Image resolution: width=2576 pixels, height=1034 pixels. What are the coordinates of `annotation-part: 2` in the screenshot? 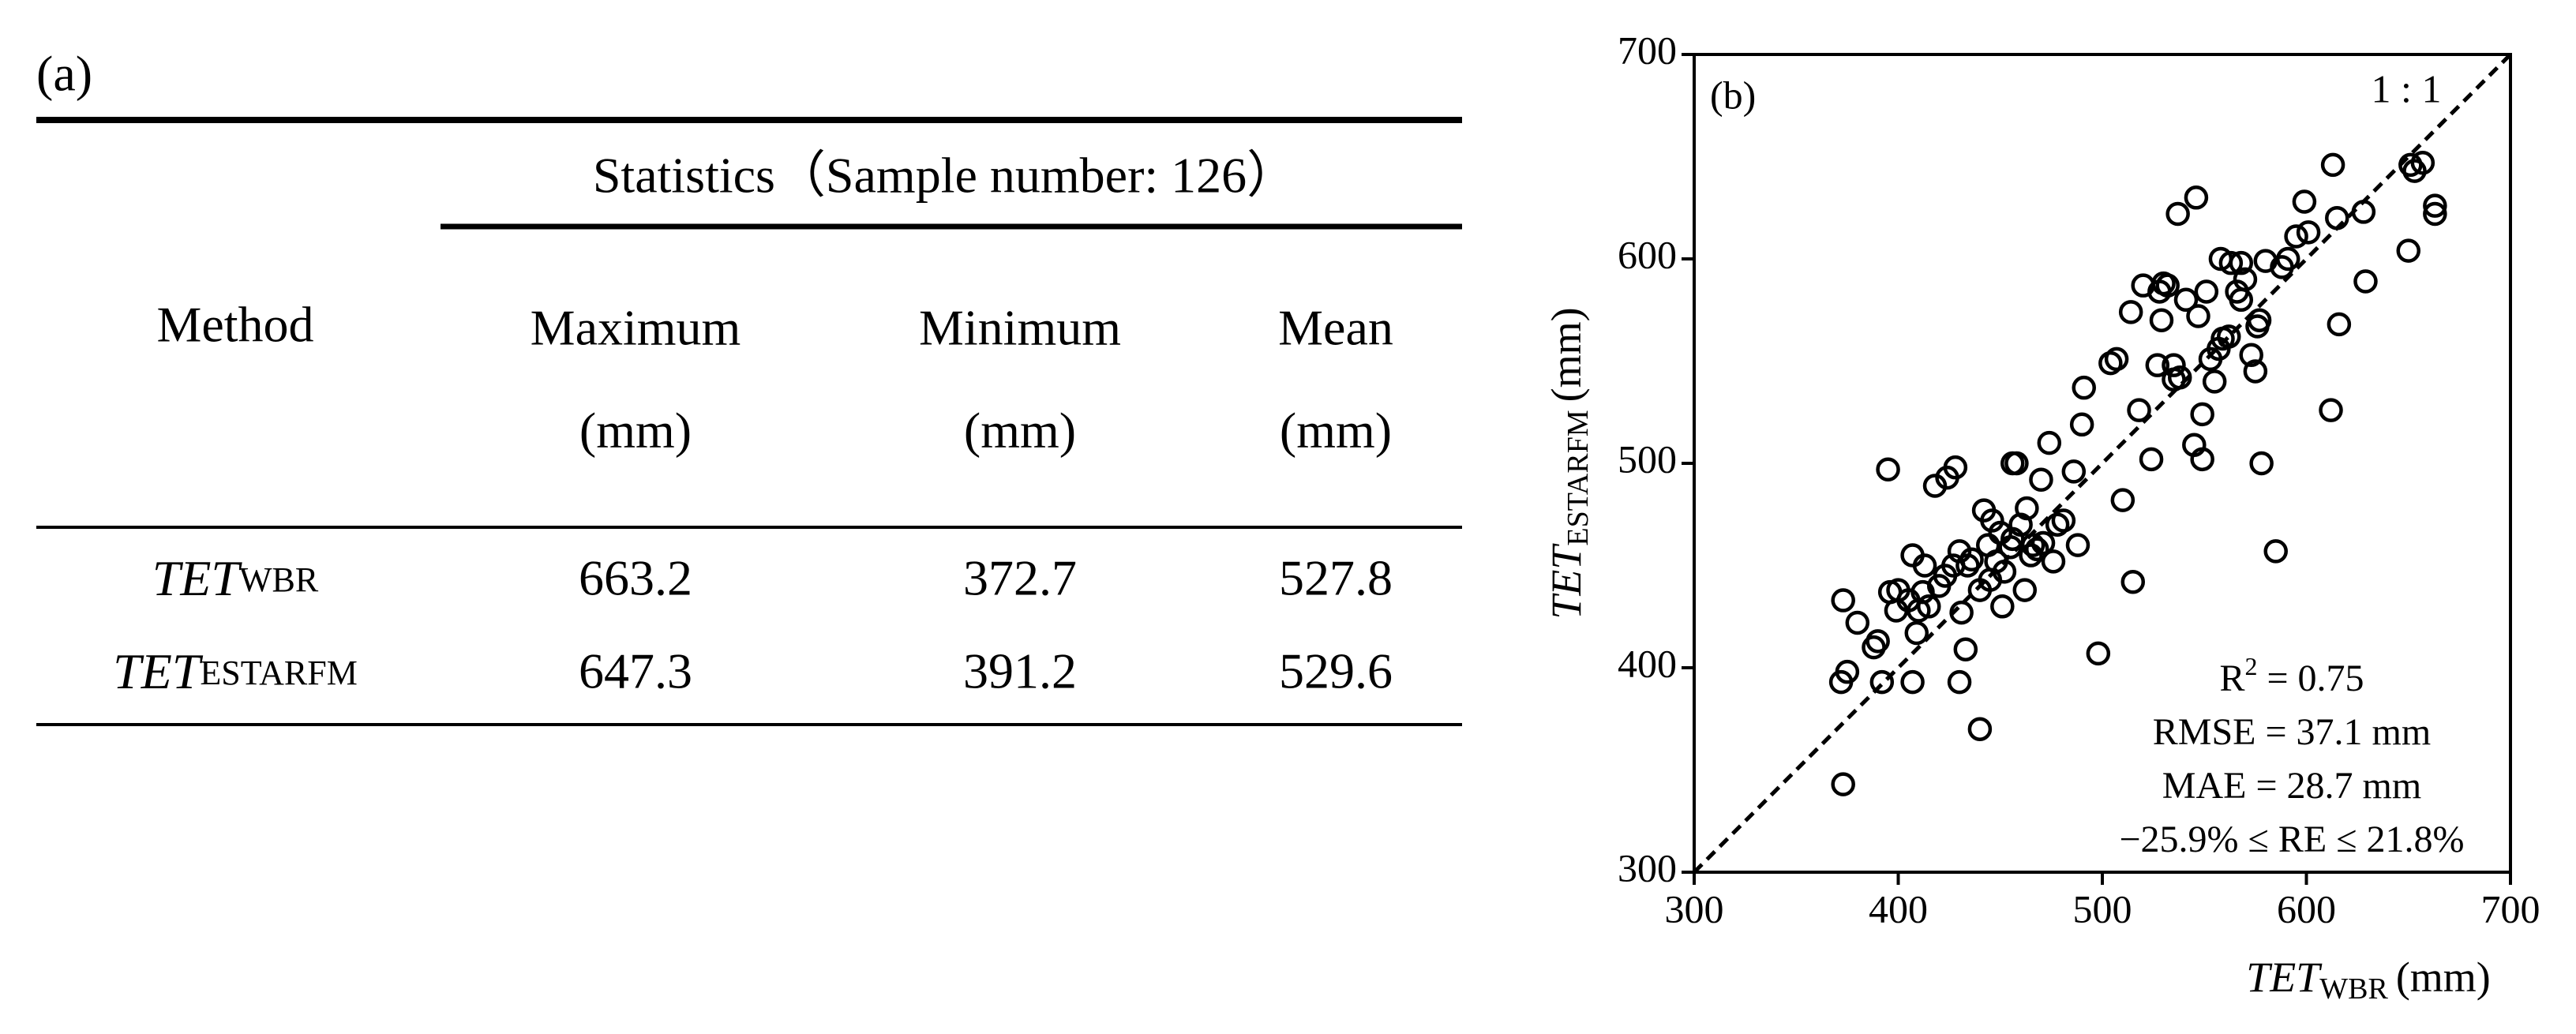 It's located at (2250, 666).